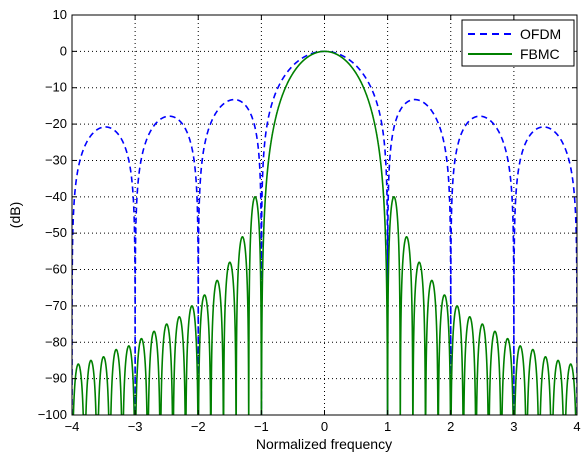 Image resolution: width=581 pixels, height=456 pixels. Describe the element at coordinates (576, 426) in the screenshot. I see `x-tick-label: 4` at that location.